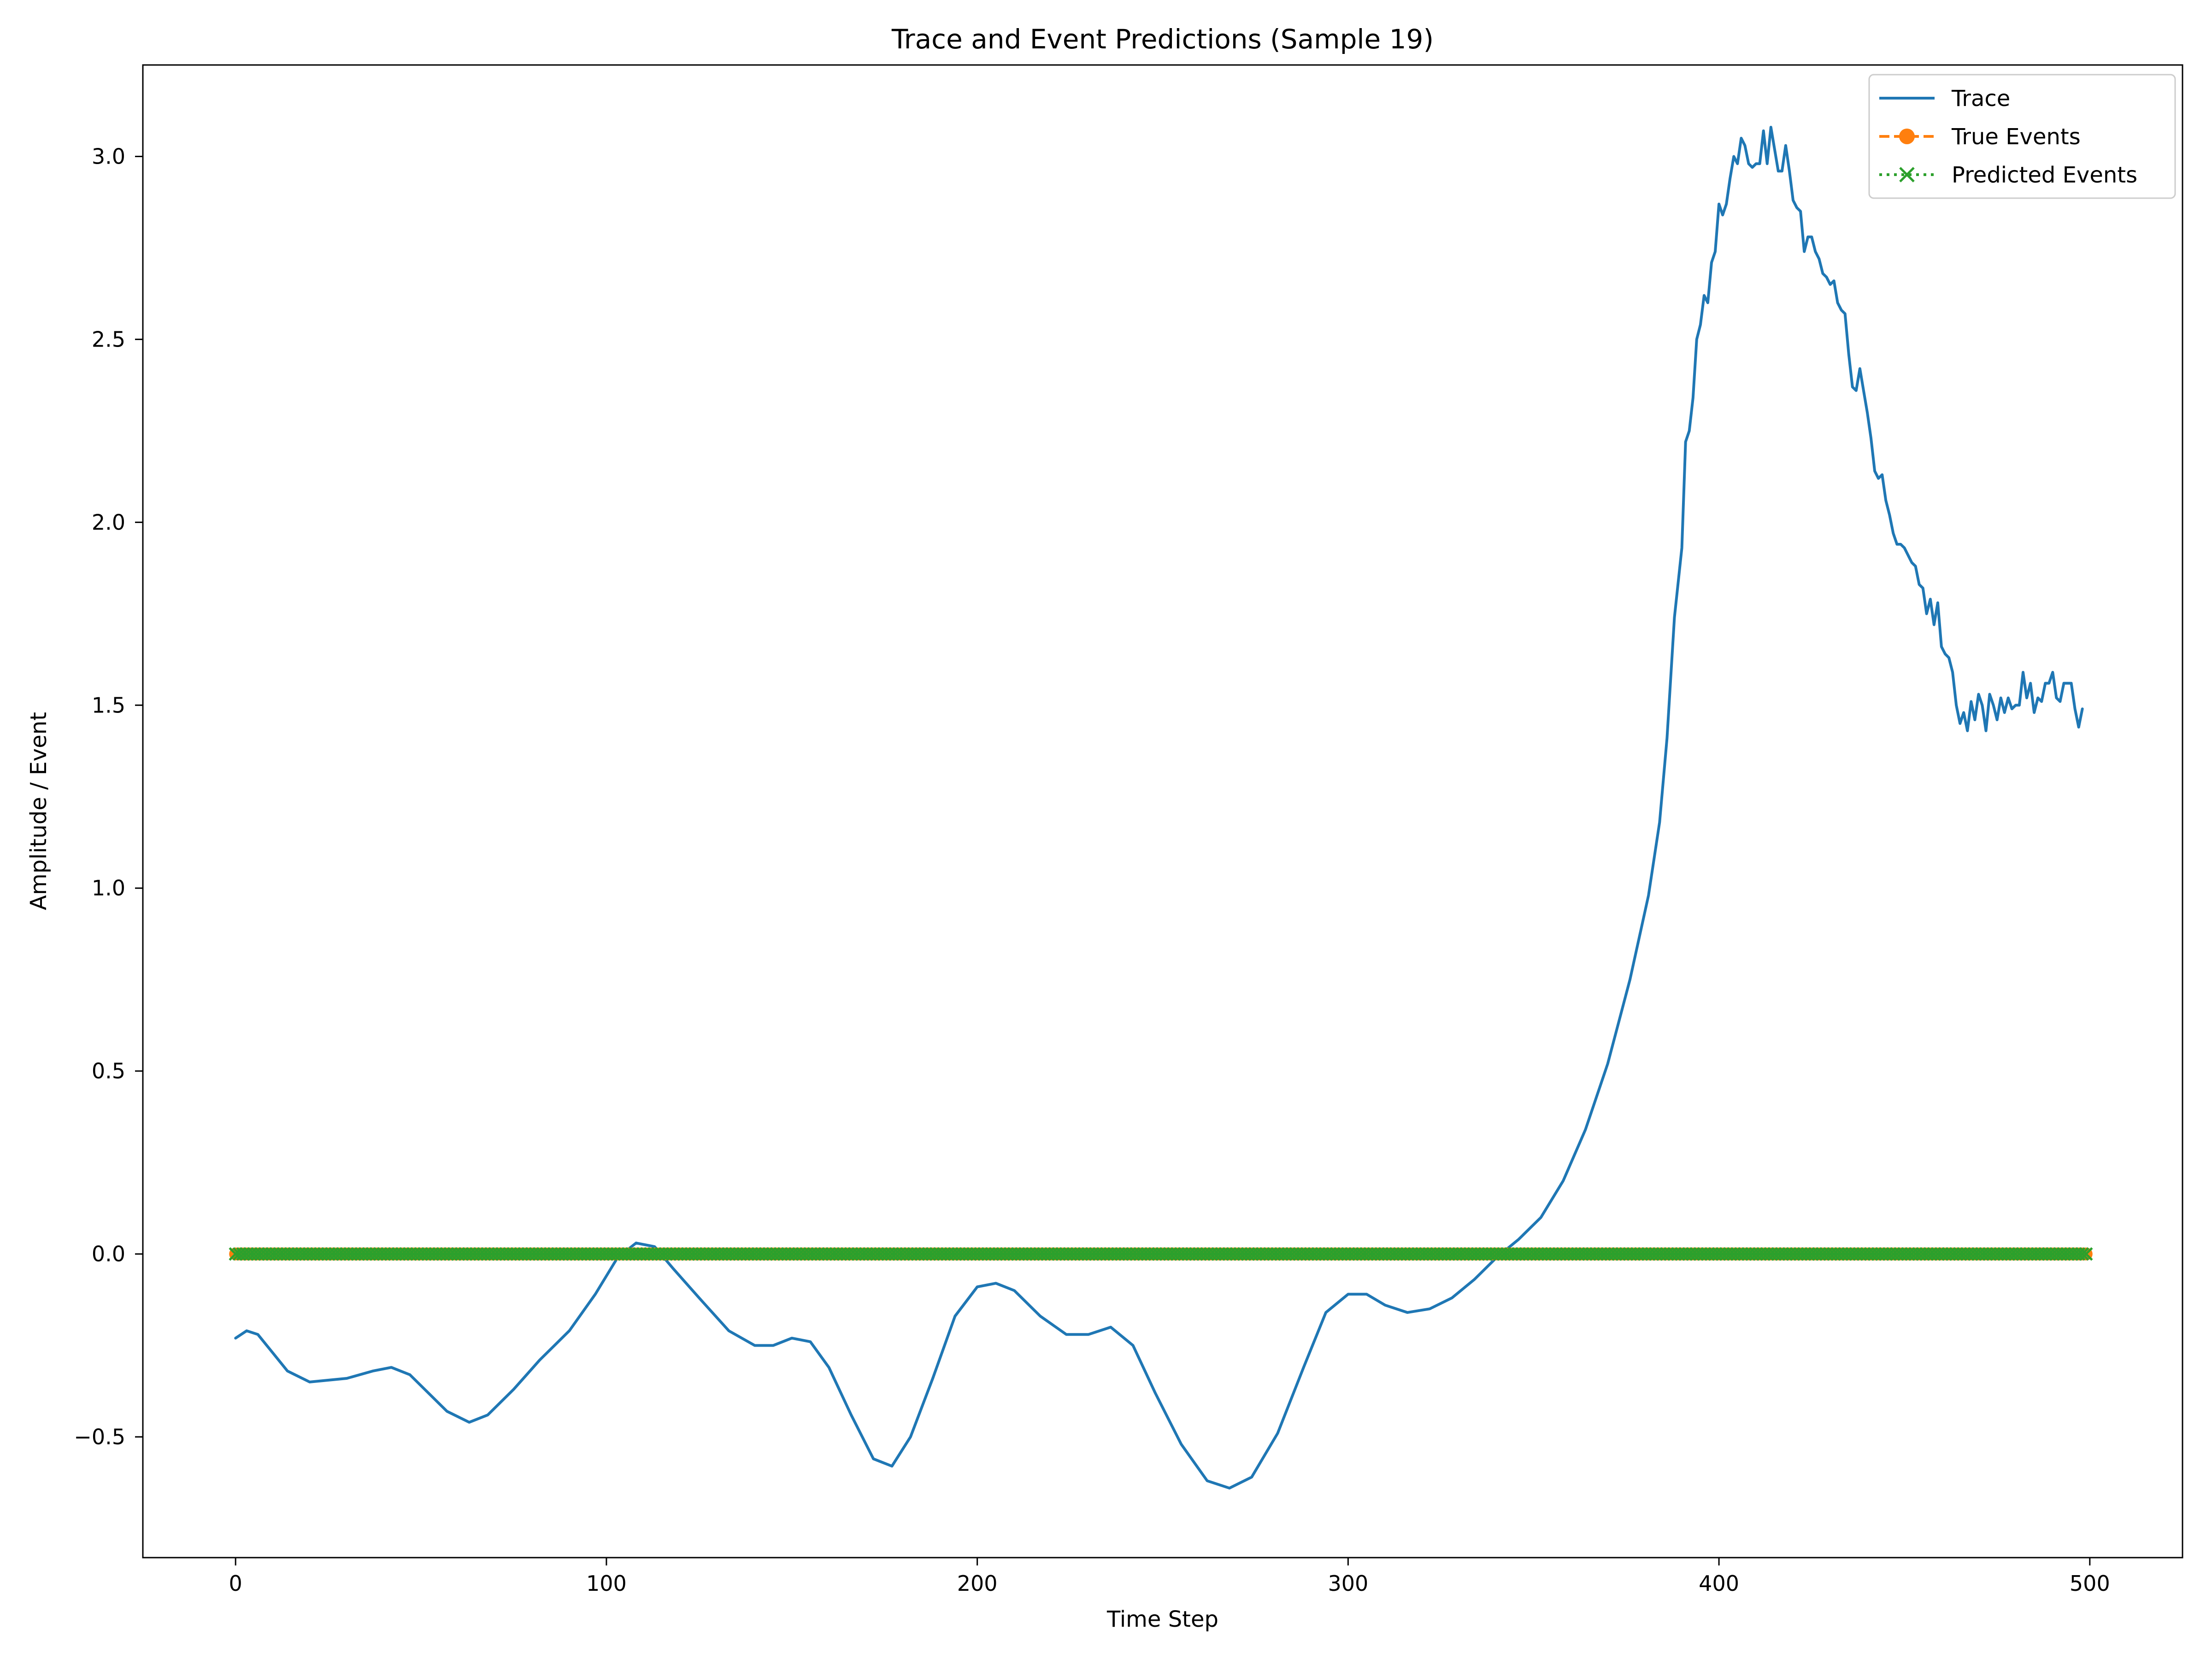  What do you see at coordinates (108, 1071) in the screenshot?
I see `y-tick-label: 0.5` at bounding box center [108, 1071].